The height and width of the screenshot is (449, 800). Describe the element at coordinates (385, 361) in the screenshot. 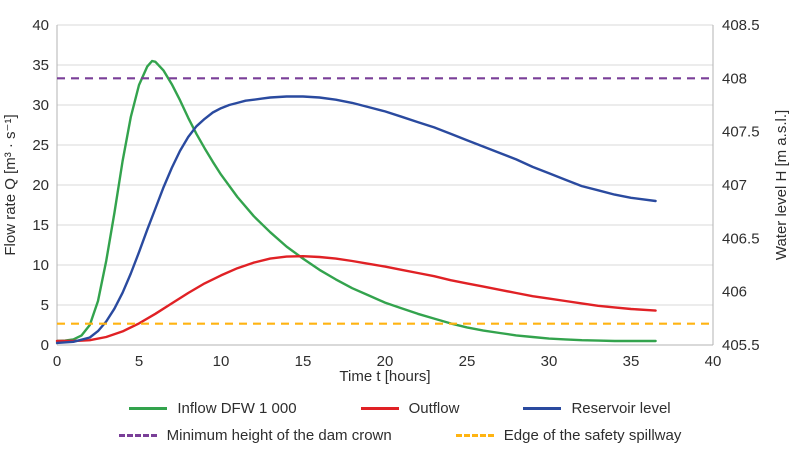

I see `x-tick-label: 20` at that location.